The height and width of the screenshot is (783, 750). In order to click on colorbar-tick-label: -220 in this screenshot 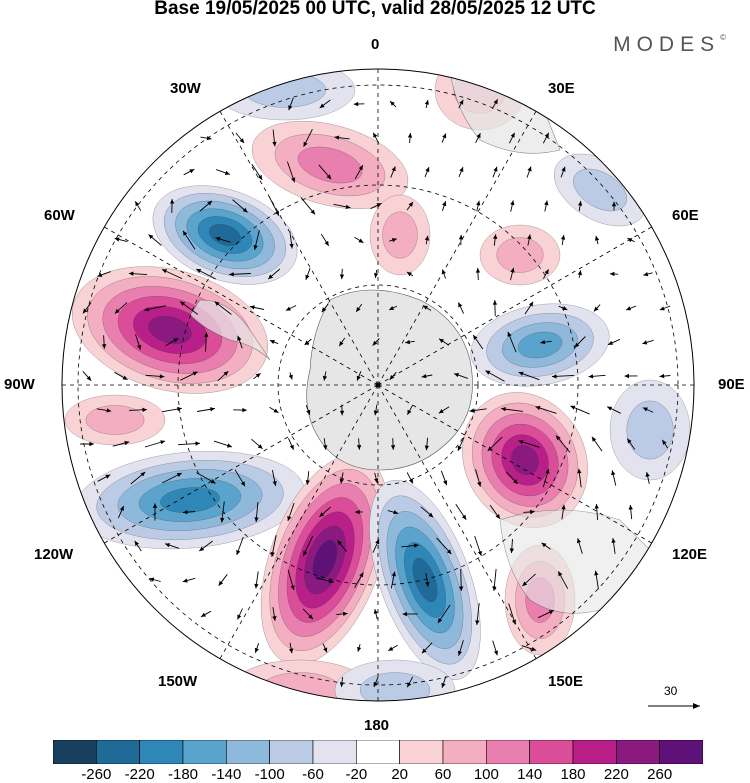, I will do `click(139, 774)`.